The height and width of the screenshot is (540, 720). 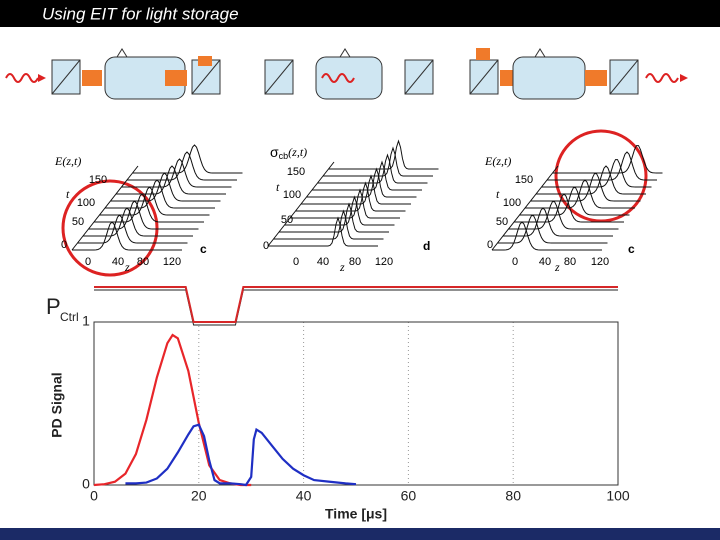 I want to click on waterfall-plot: σcb(z,t) t z 150 100 50 0 0 40 80 120 d, so click(x=351, y=206).